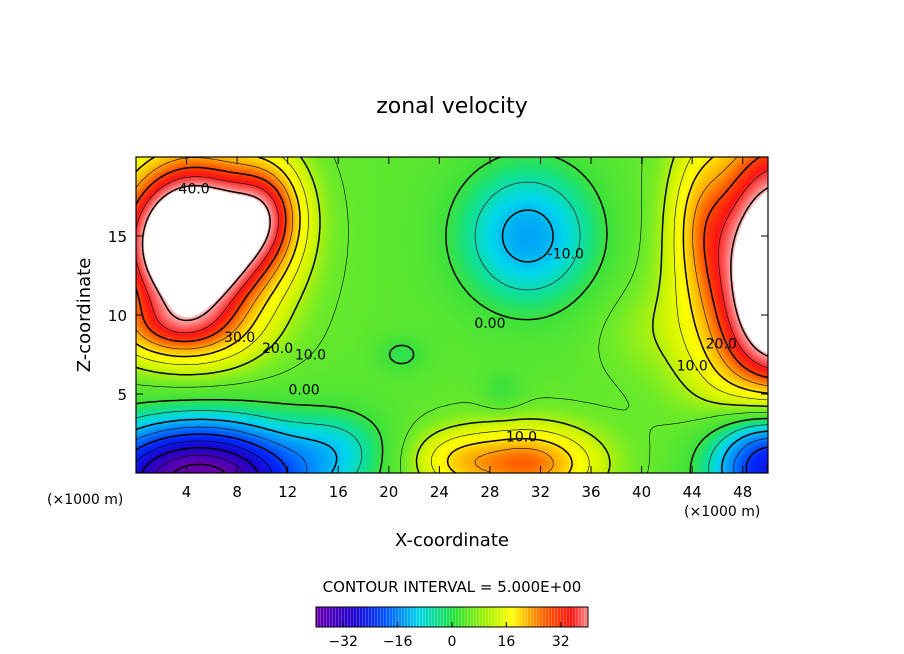  What do you see at coordinates (590, 492) in the screenshot?
I see `x-tick-label: 36` at bounding box center [590, 492].